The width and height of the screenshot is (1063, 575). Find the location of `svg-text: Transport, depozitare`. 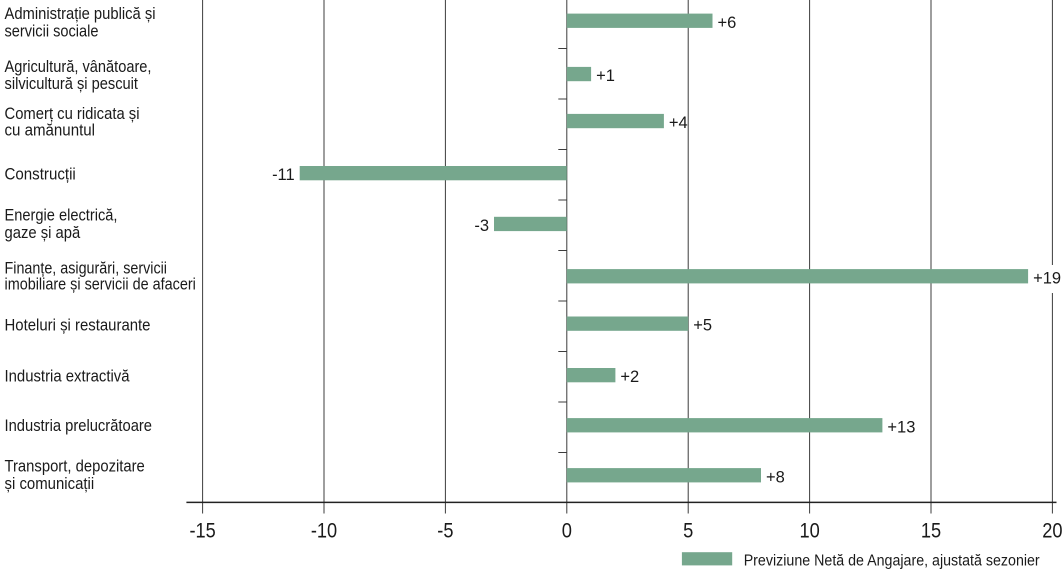

svg-text: Transport, depozitare is located at coordinates (75, 467).